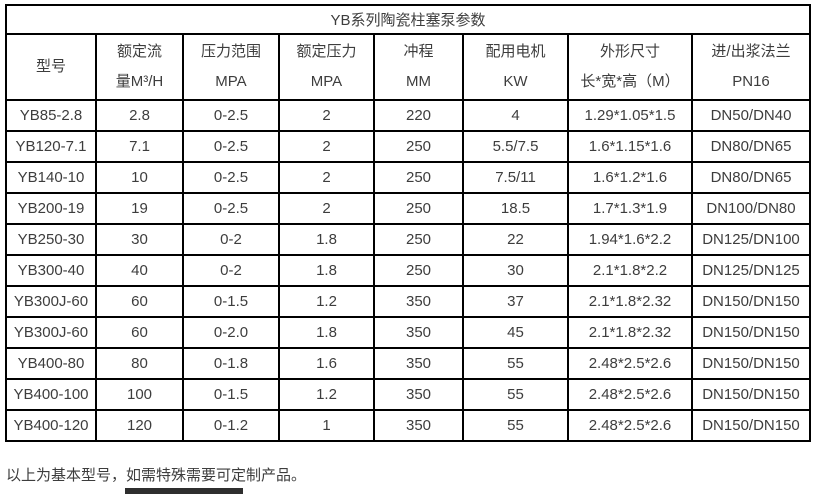  I want to click on table-cell: 1.29*1.05*1.5, so click(630, 115).